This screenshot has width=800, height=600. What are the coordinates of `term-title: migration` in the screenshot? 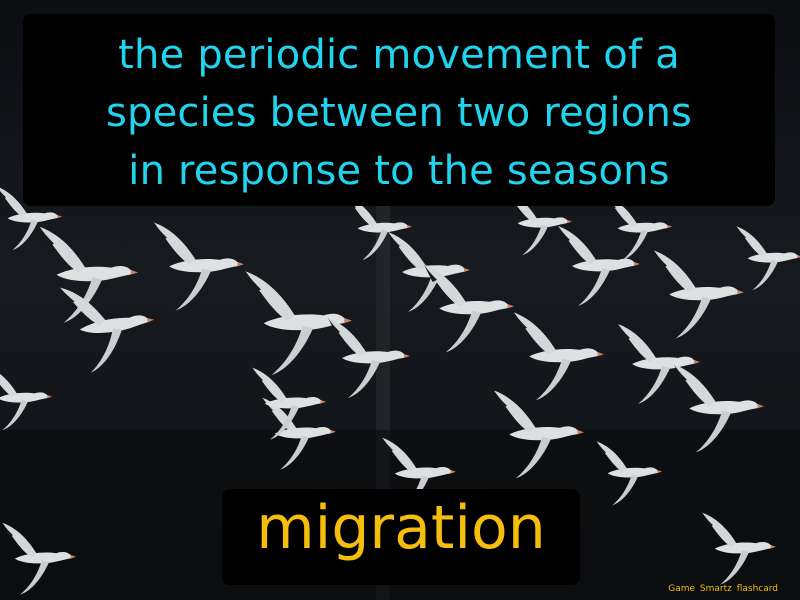 It's located at (401, 528).